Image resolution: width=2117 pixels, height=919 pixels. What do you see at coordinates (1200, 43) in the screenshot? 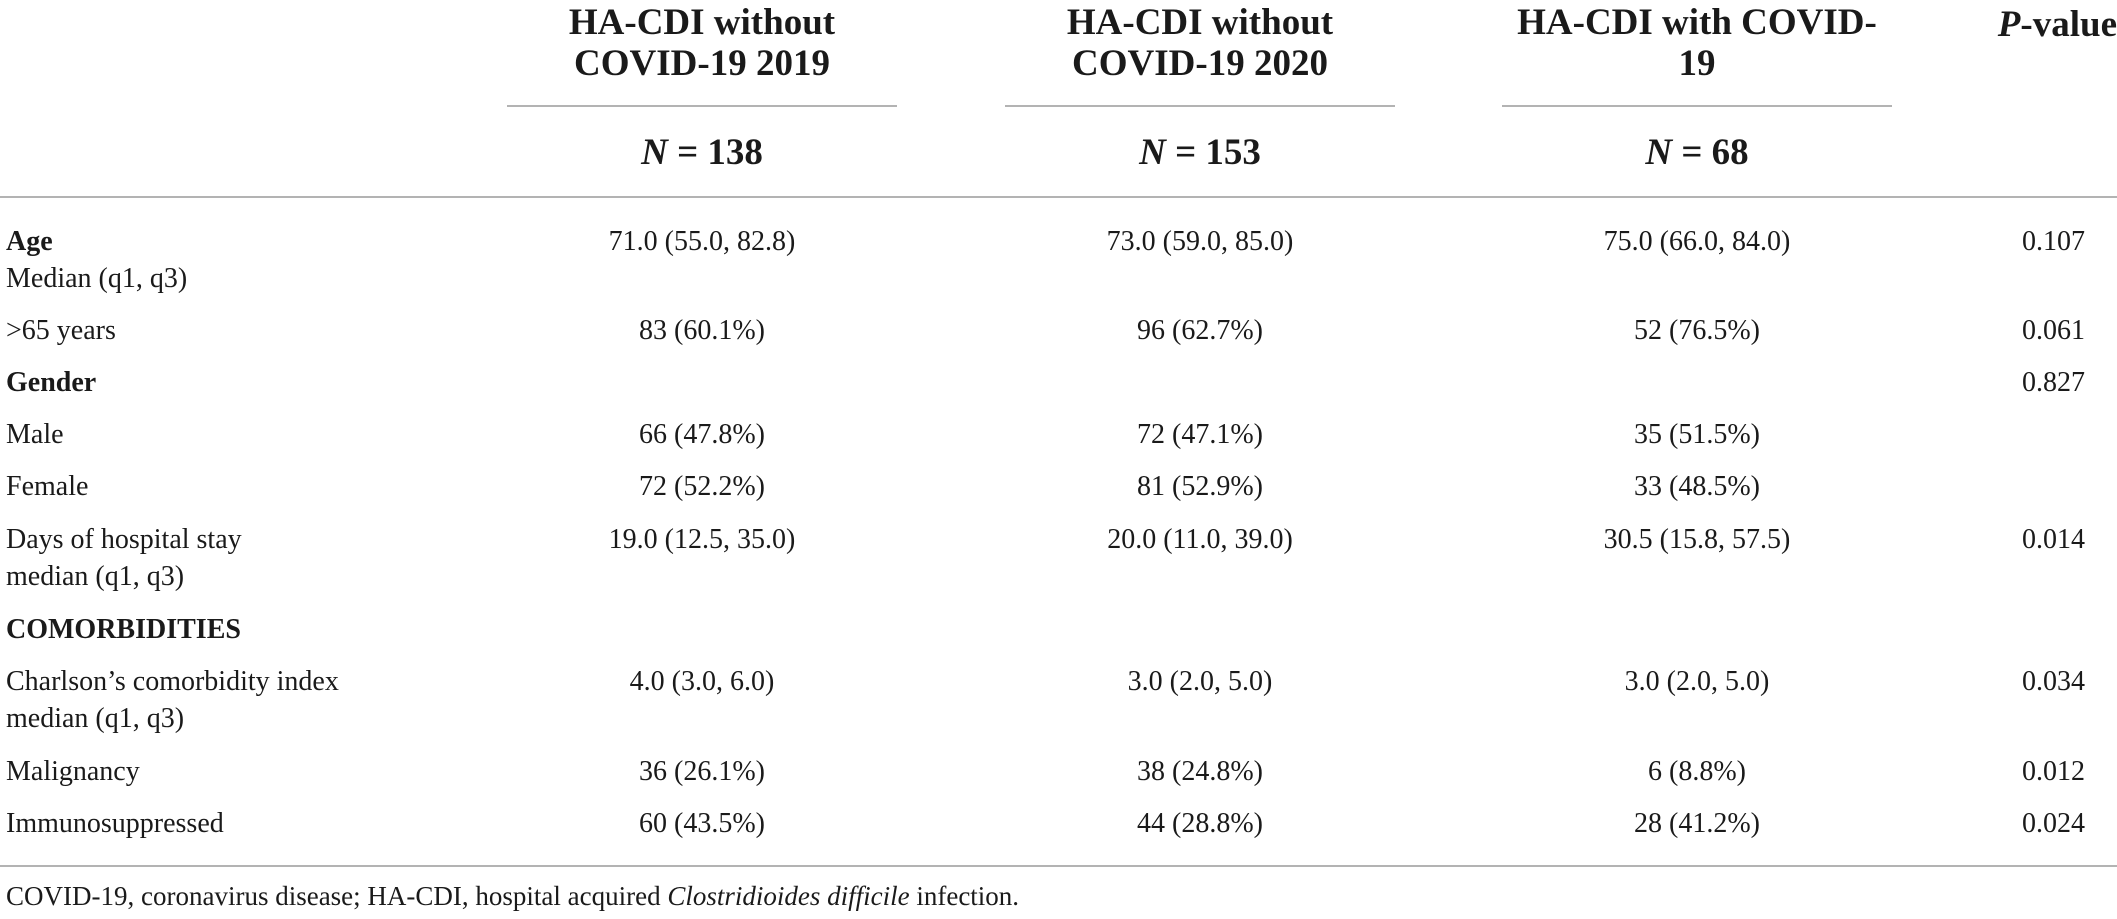
I see `col-header-2020: HA-CDI without COVID-19 2020` at bounding box center [1200, 43].